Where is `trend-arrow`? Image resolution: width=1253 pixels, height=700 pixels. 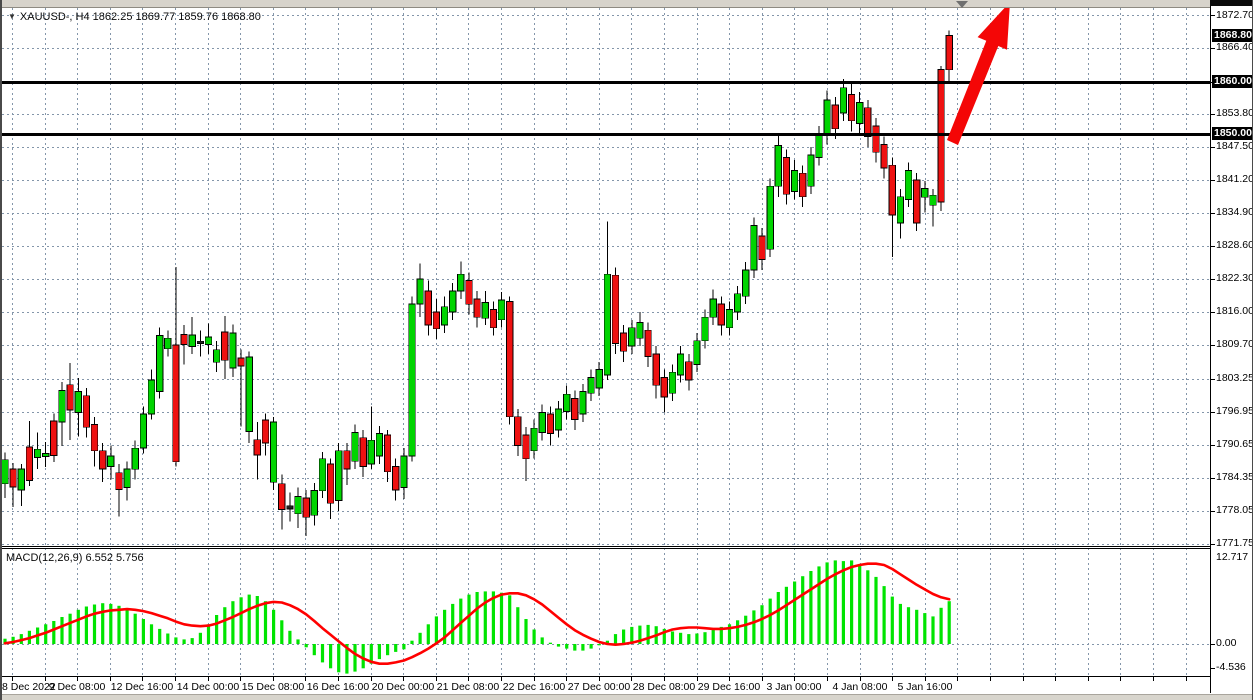
trend-arrow is located at coordinates (978, 73).